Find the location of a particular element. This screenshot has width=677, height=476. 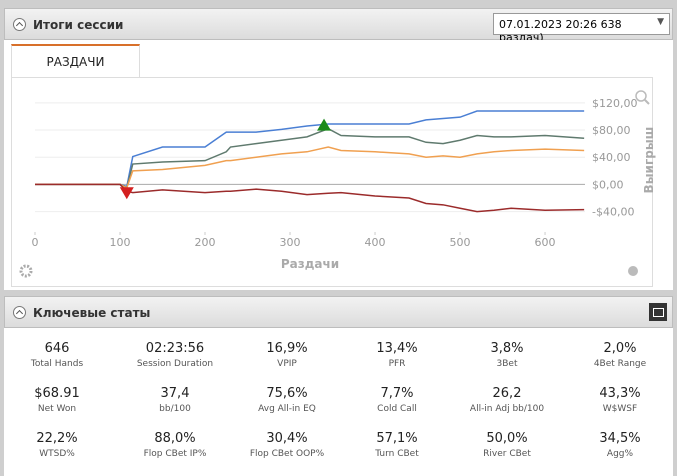

x-tick-label: 200 is located at coordinates (205, 242).